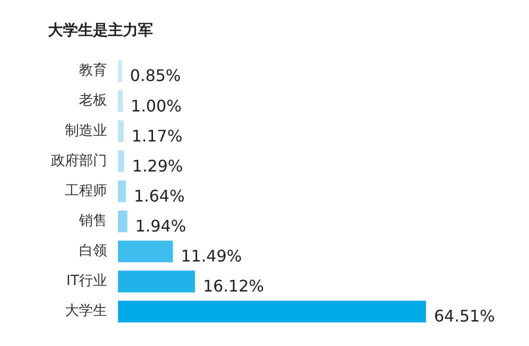  I want to click on data-label: 1.94%, so click(160, 226).